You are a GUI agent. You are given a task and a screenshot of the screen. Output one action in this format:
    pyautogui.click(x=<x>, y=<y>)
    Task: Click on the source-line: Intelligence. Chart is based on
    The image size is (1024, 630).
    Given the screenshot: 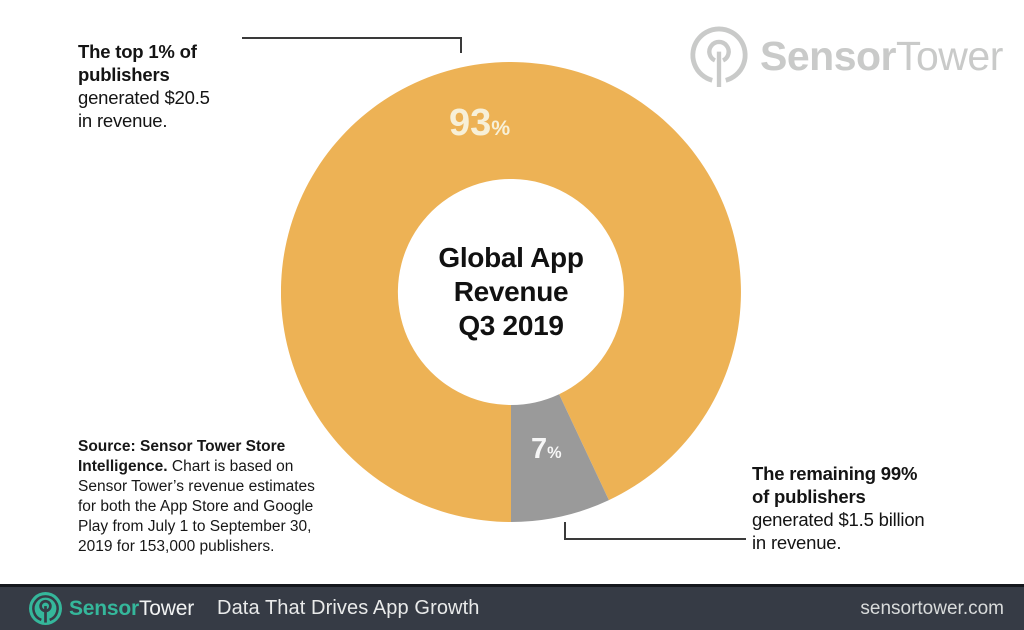 What is the action you would take?
    pyautogui.click(x=186, y=466)
    